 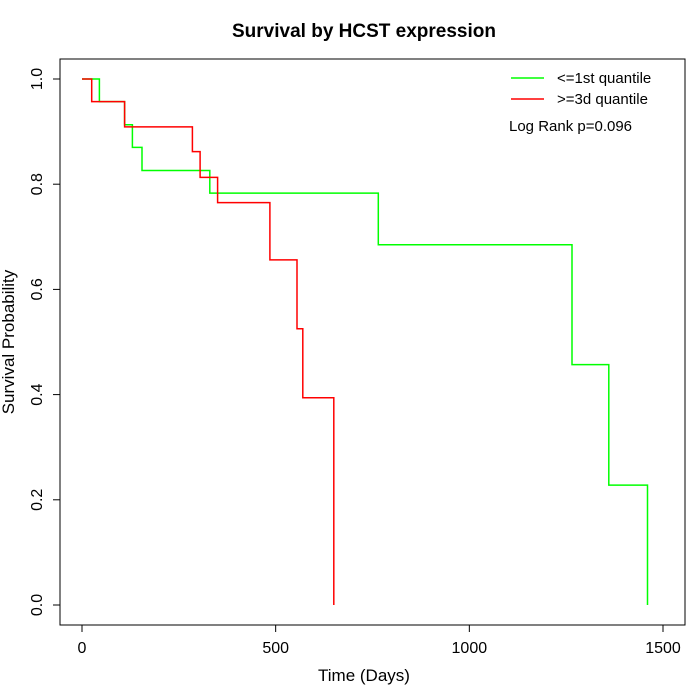 What do you see at coordinates (37, 79) in the screenshot?
I see `y-tick-label: 1.0` at bounding box center [37, 79].